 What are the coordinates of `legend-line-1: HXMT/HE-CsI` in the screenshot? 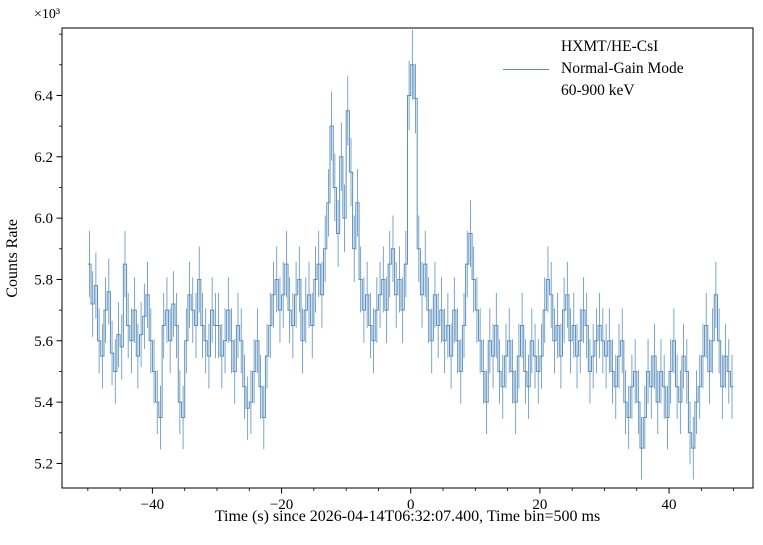 It's located at (610, 46).